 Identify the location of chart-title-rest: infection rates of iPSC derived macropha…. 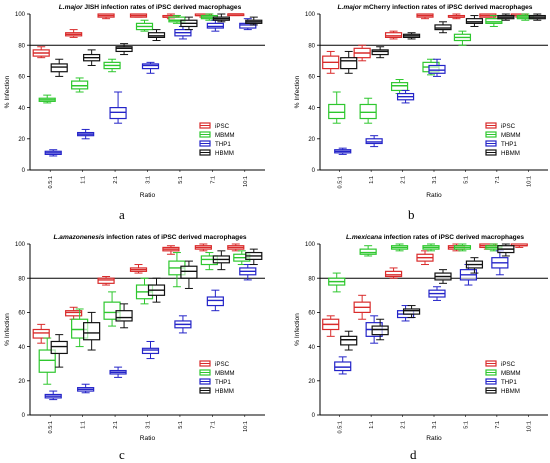
(453, 237).